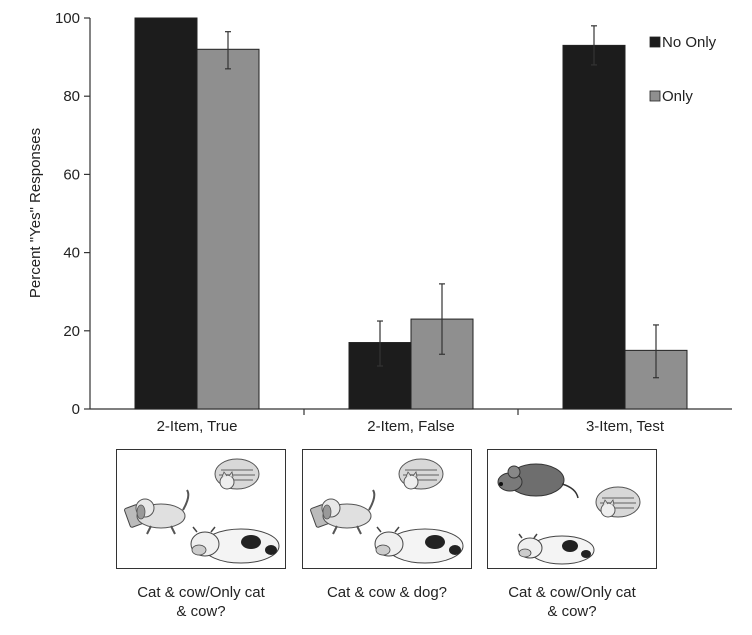  I want to click on legend-label-1: Only, so click(677, 96).